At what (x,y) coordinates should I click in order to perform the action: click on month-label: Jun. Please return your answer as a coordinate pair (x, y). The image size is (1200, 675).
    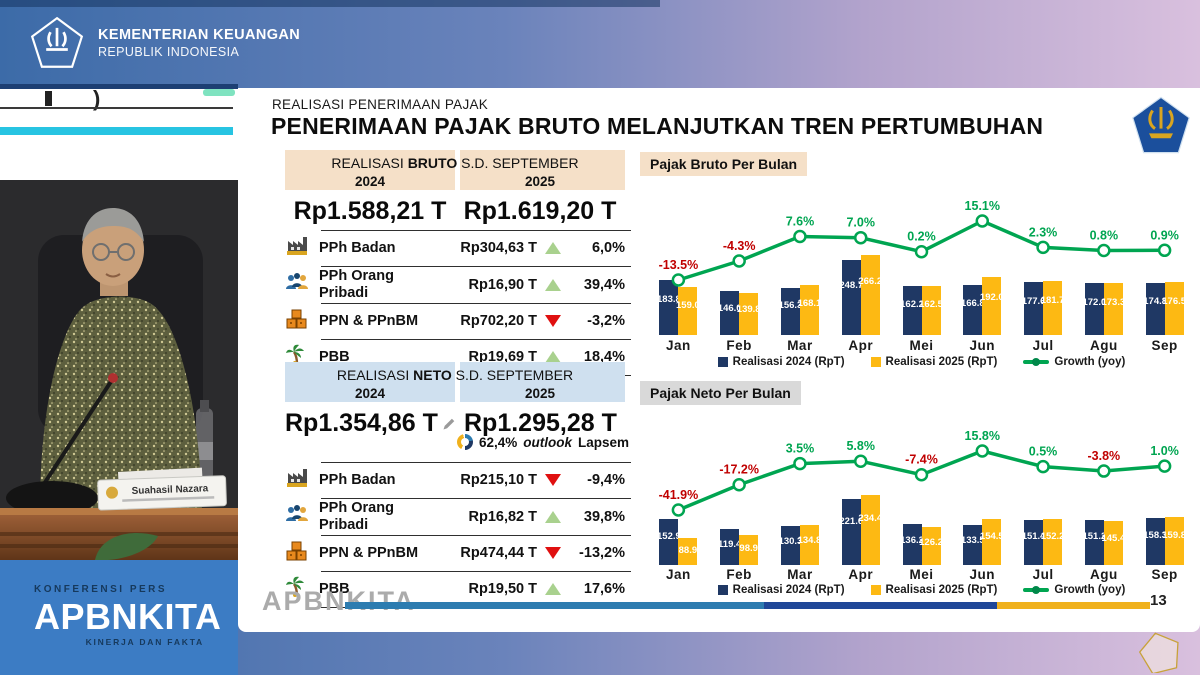
    Looking at the image, I should click on (982, 345).